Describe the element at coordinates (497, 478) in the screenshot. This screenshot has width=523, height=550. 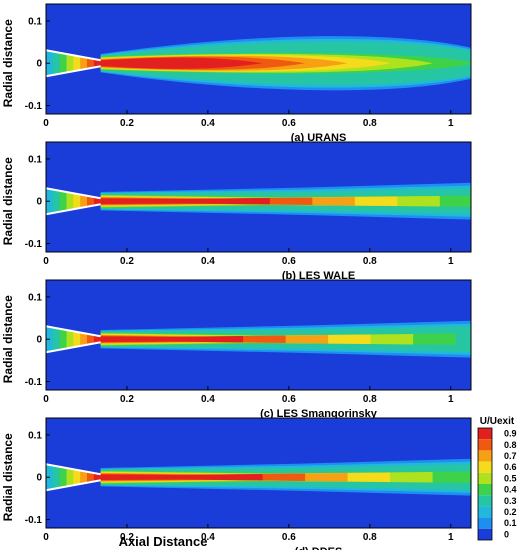
I see `colorbar: U/Uexit 0.90.80.70.60.5 0.40.30.20.10` at that location.